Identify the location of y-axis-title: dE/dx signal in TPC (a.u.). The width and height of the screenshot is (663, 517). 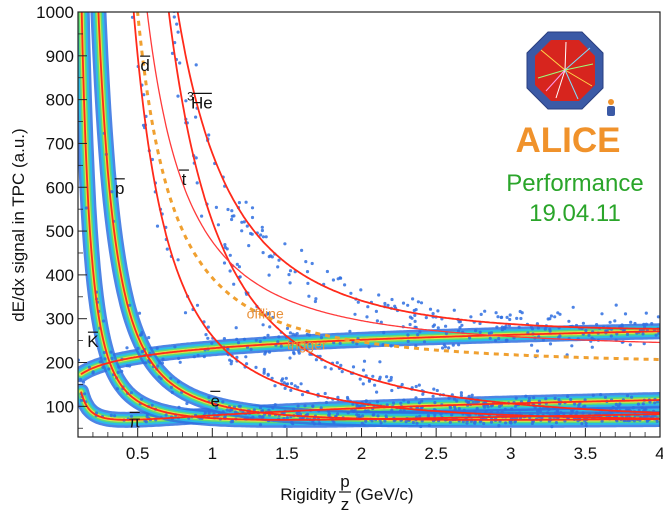
(18, 224).